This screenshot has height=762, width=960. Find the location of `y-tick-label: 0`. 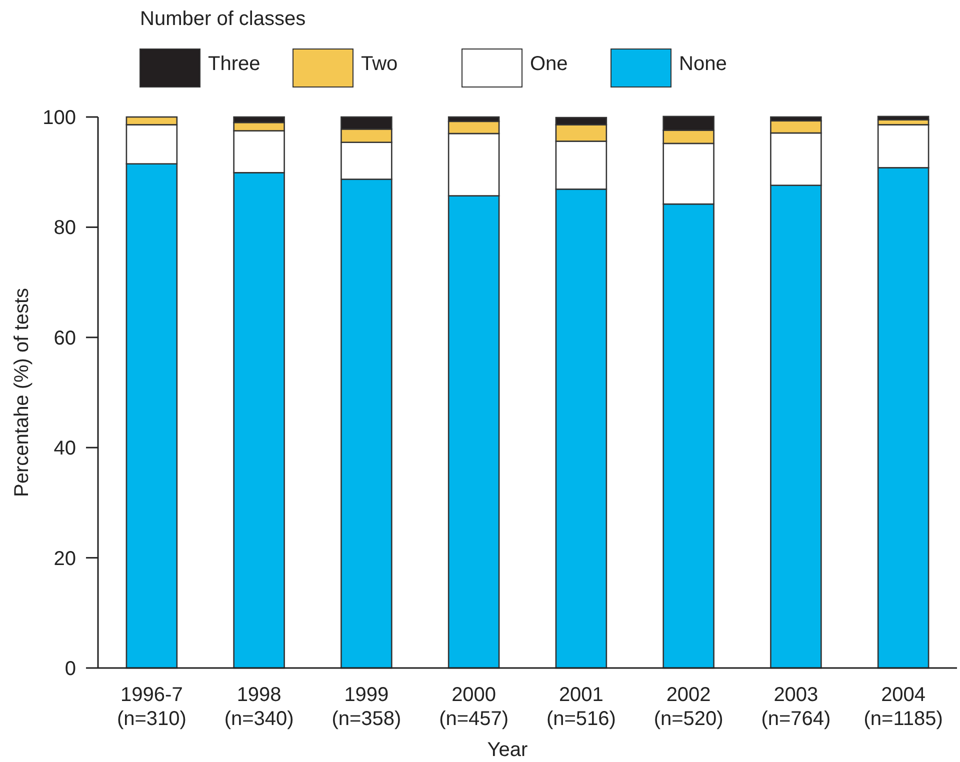

y-tick-label: 0 is located at coordinates (70, 669).